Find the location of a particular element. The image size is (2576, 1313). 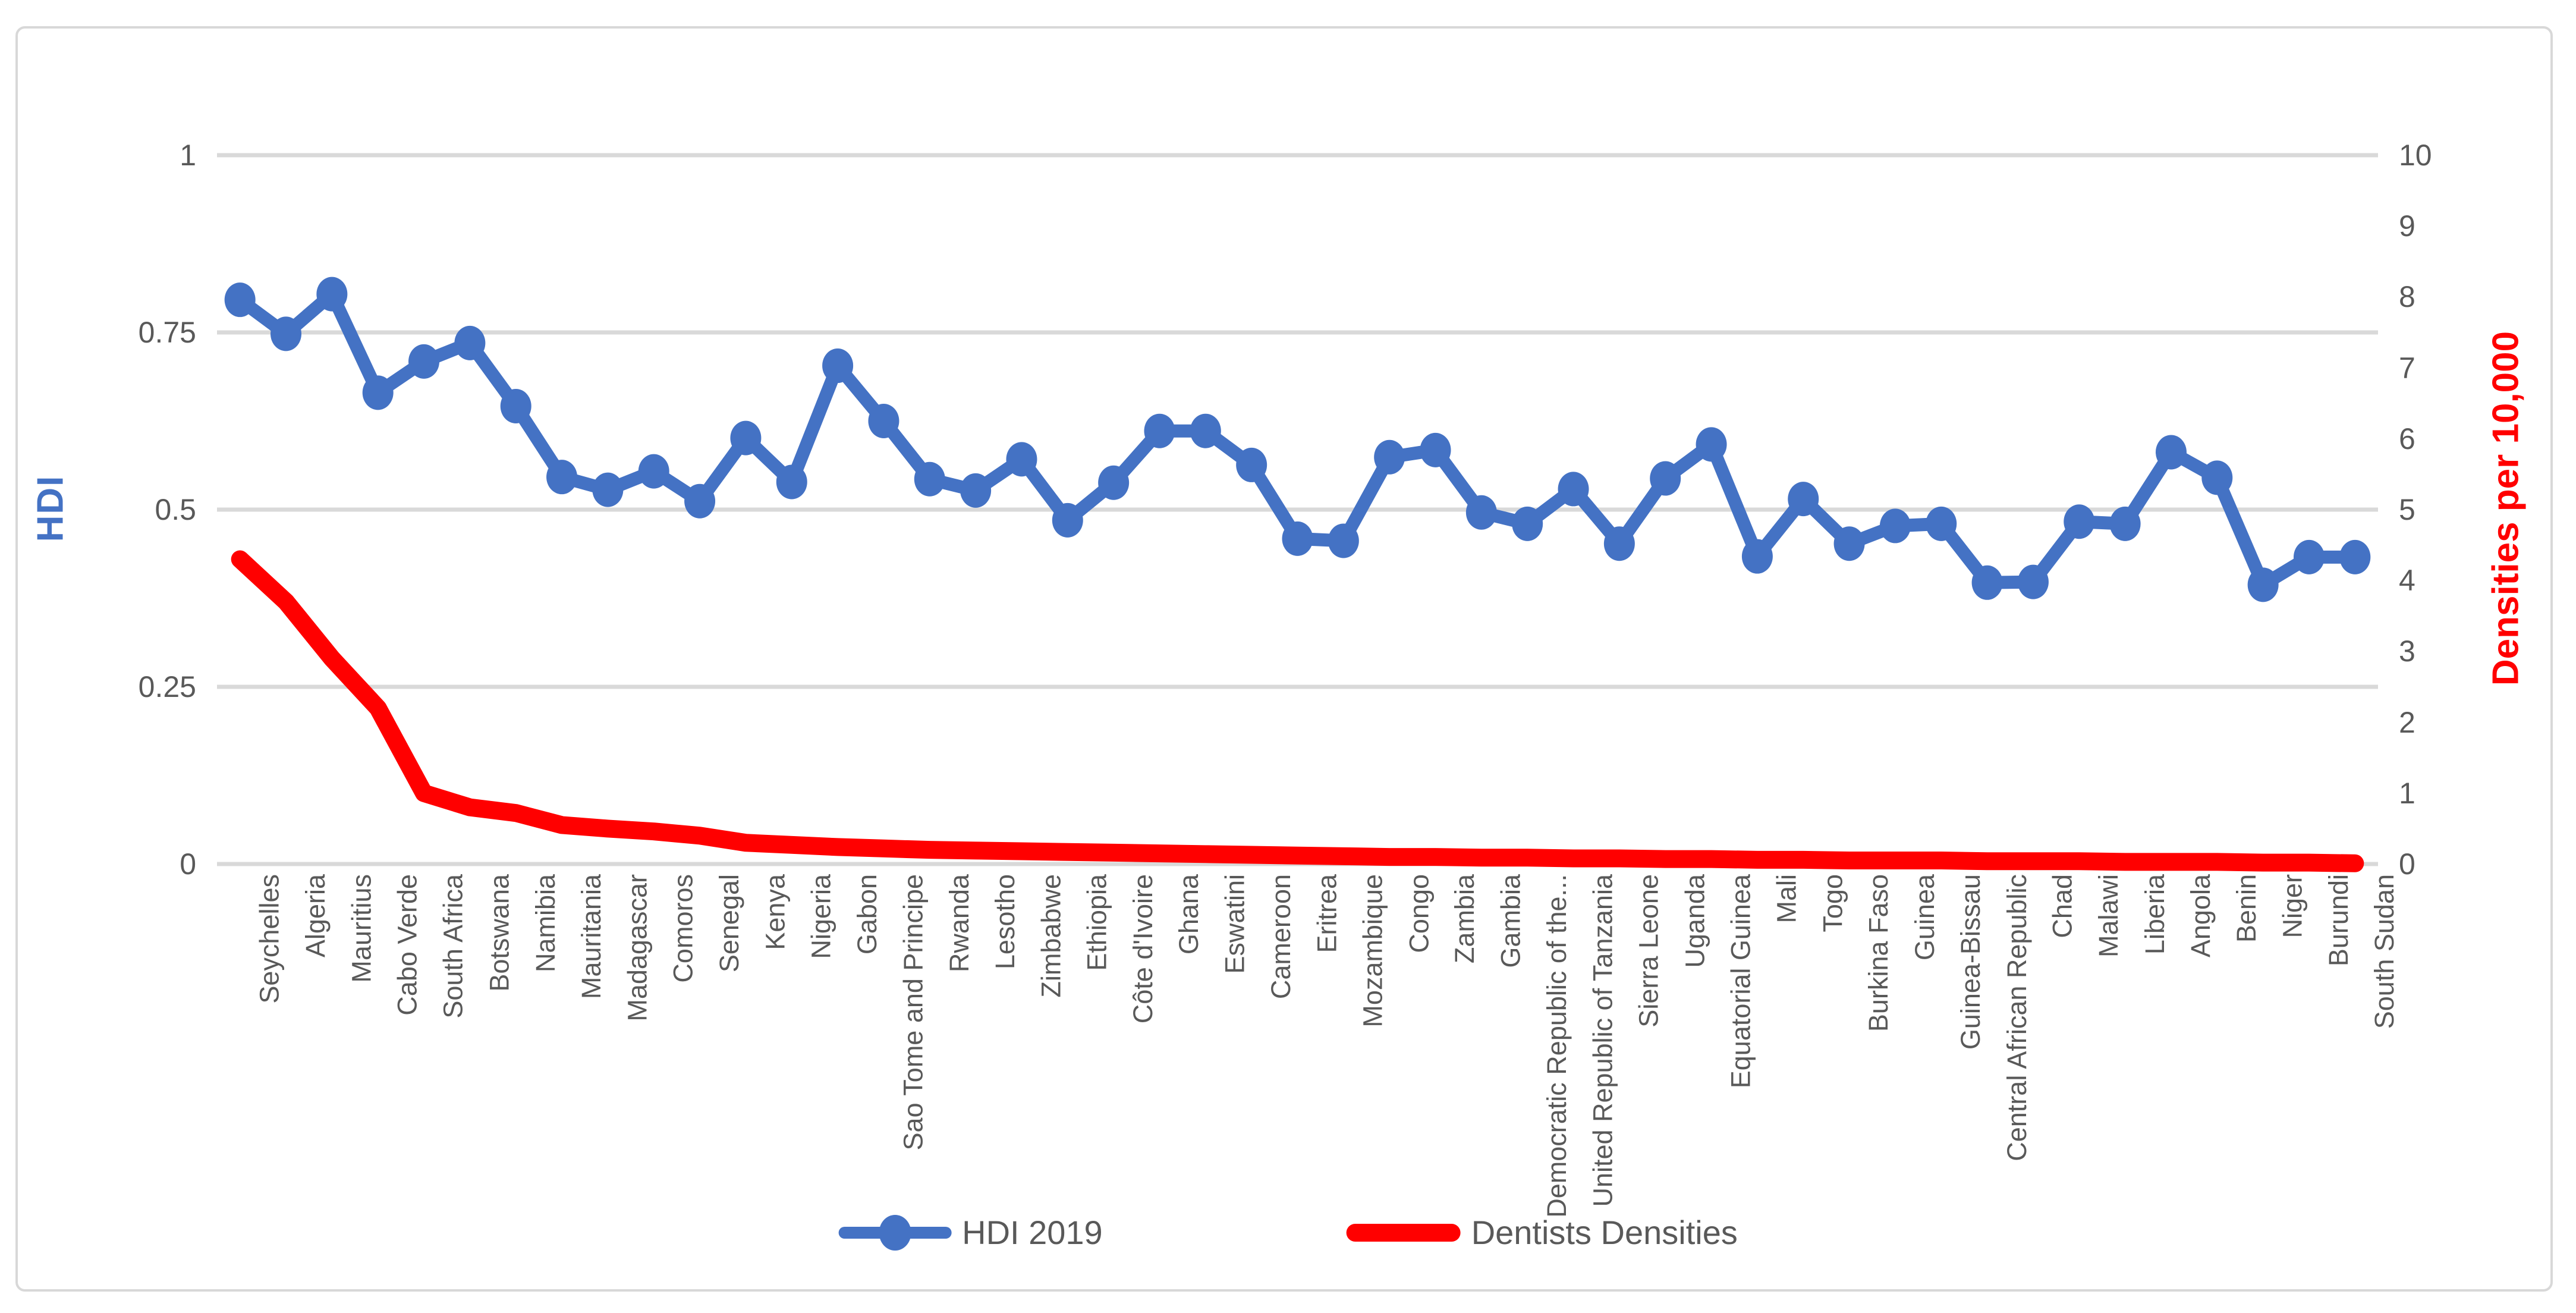

left-axis-tick-label: 0.75 is located at coordinates (167, 332).